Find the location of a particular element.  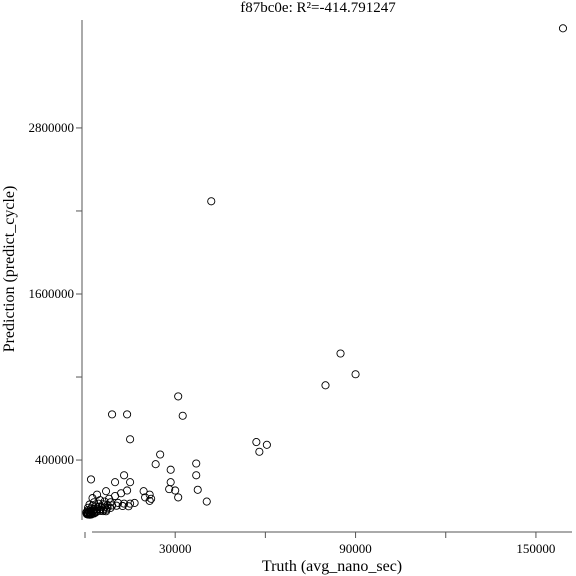

x-tick-label: 150000 is located at coordinates (535, 548).